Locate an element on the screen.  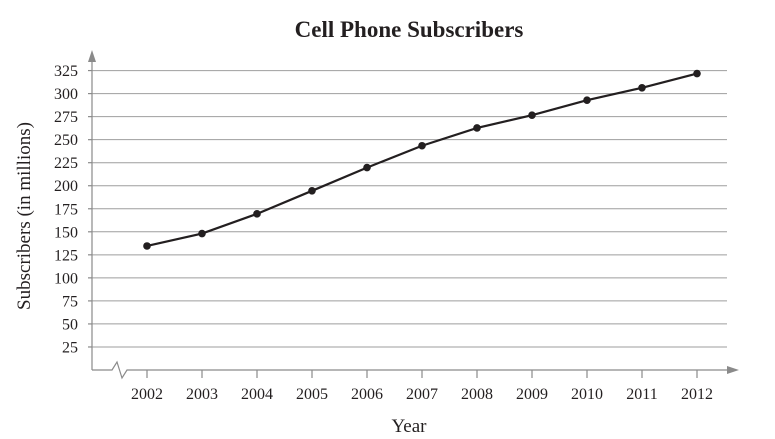
x-tick-label: 2003 is located at coordinates (202, 394).